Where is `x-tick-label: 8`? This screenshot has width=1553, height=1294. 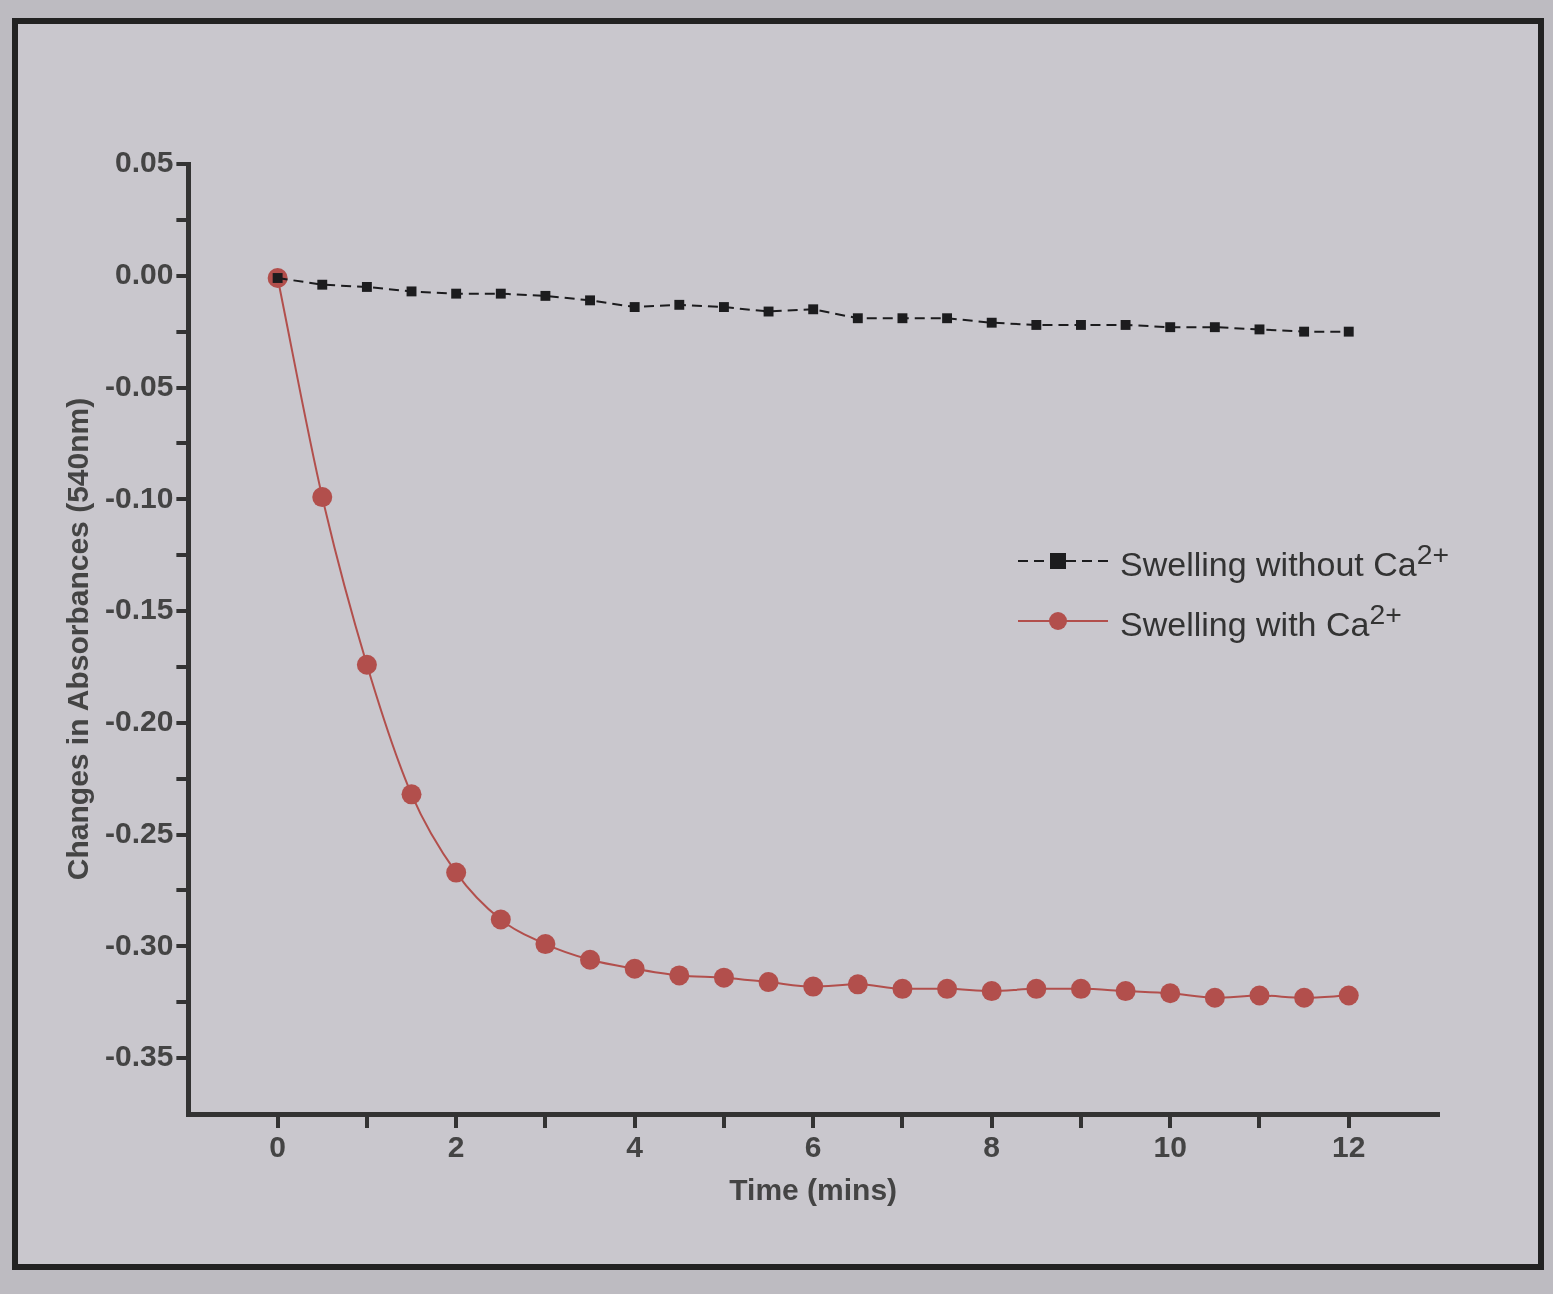
x-tick-label: 8 is located at coordinates (992, 1147).